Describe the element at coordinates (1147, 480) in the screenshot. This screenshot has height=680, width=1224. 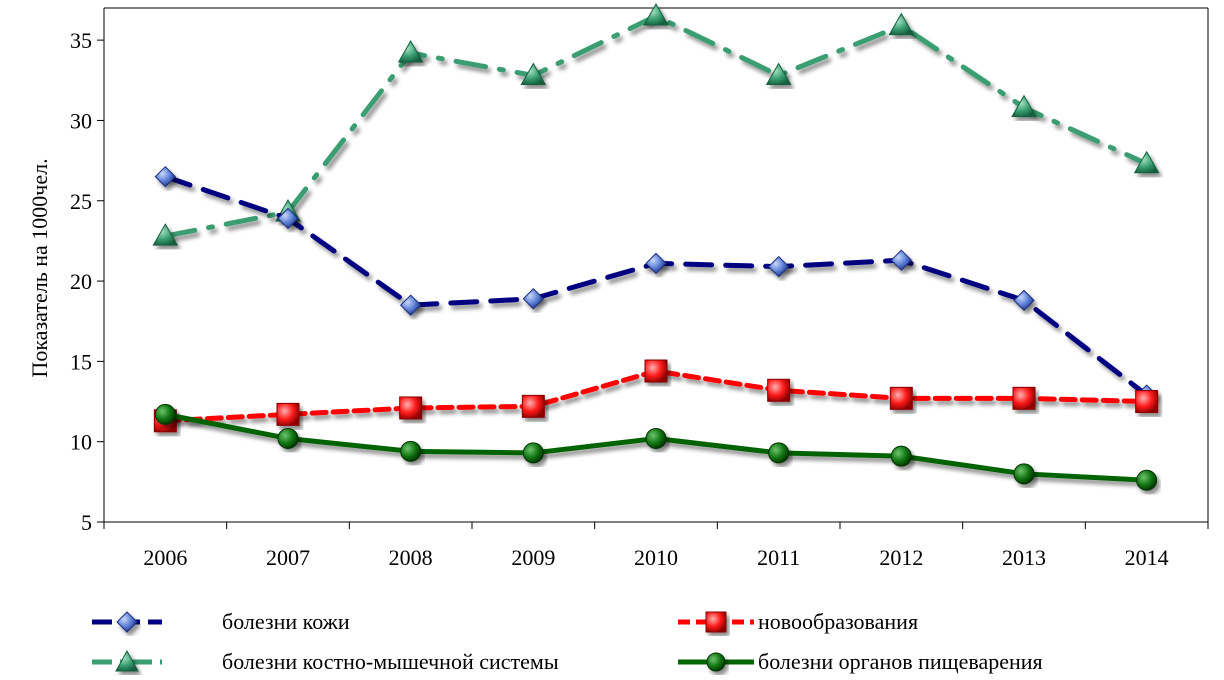
I see `point-digestive-2014` at that location.